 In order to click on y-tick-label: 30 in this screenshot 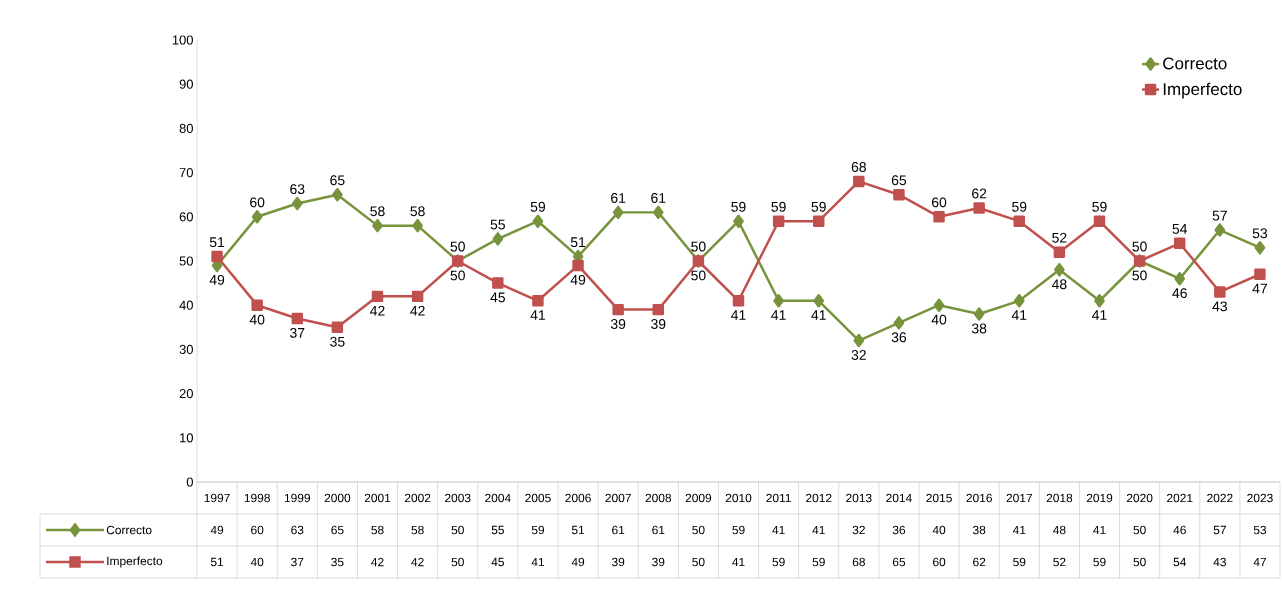, I will do `click(186, 349)`.